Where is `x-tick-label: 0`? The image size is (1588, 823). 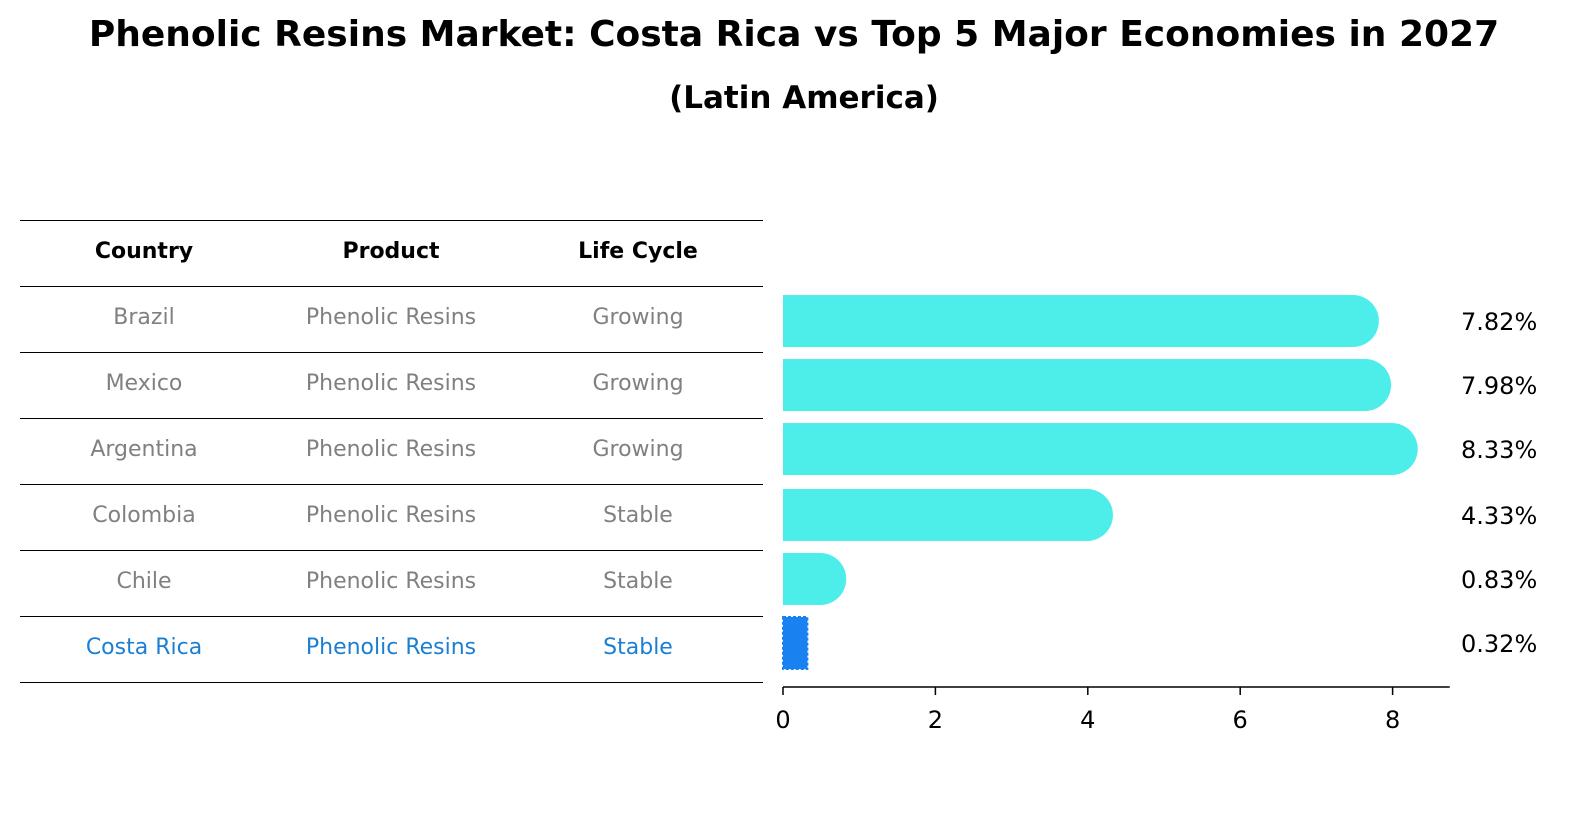 x-tick-label: 0 is located at coordinates (782, 720).